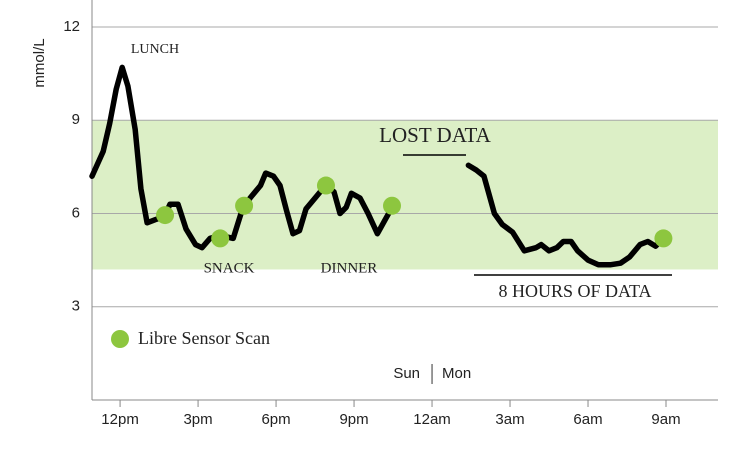 Image resolution: width=750 pixels, height=451 pixels. Describe the element at coordinates (197, 419) in the screenshot. I see `x-tick-label: 3pm` at that location.